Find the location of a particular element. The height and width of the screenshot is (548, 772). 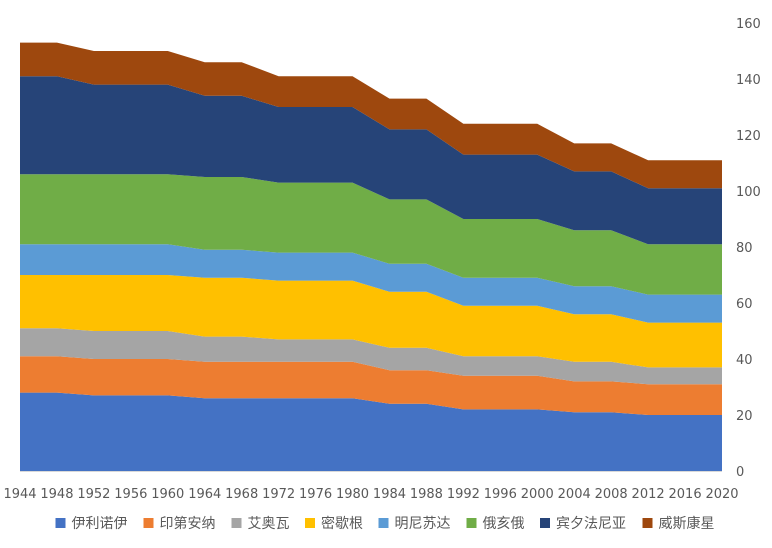

x-tick-label: 1952 is located at coordinates (93, 494).